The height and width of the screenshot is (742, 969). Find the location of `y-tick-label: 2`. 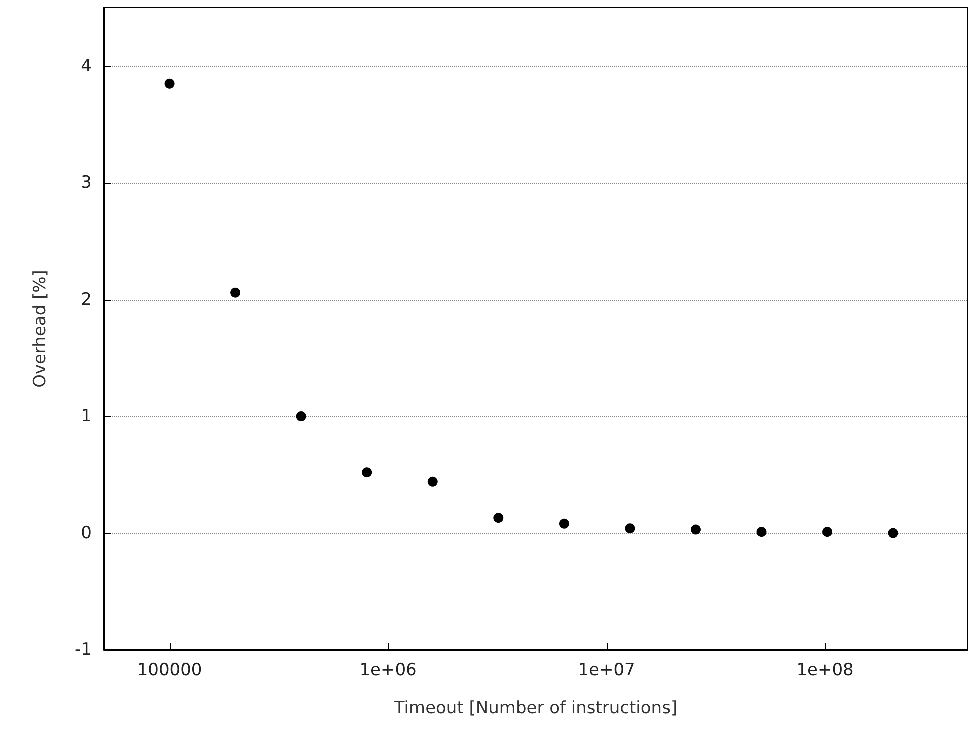

y-tick-label: 2 is located at coordinates (86, 300).